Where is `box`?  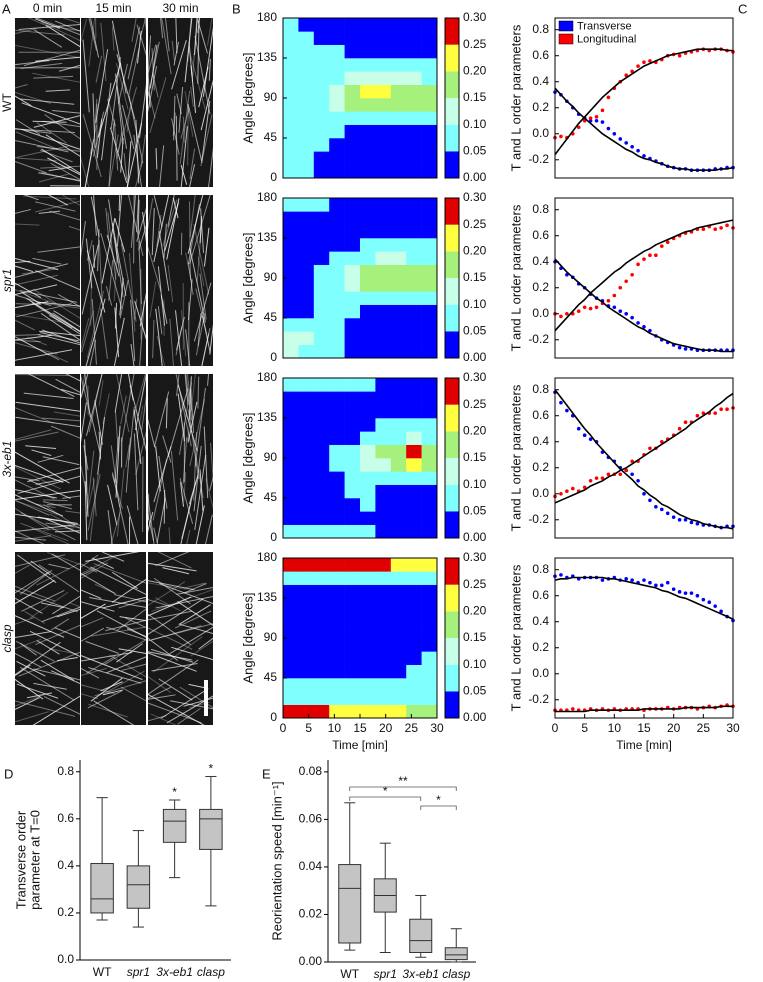
box is located at coordinates (421, 935).